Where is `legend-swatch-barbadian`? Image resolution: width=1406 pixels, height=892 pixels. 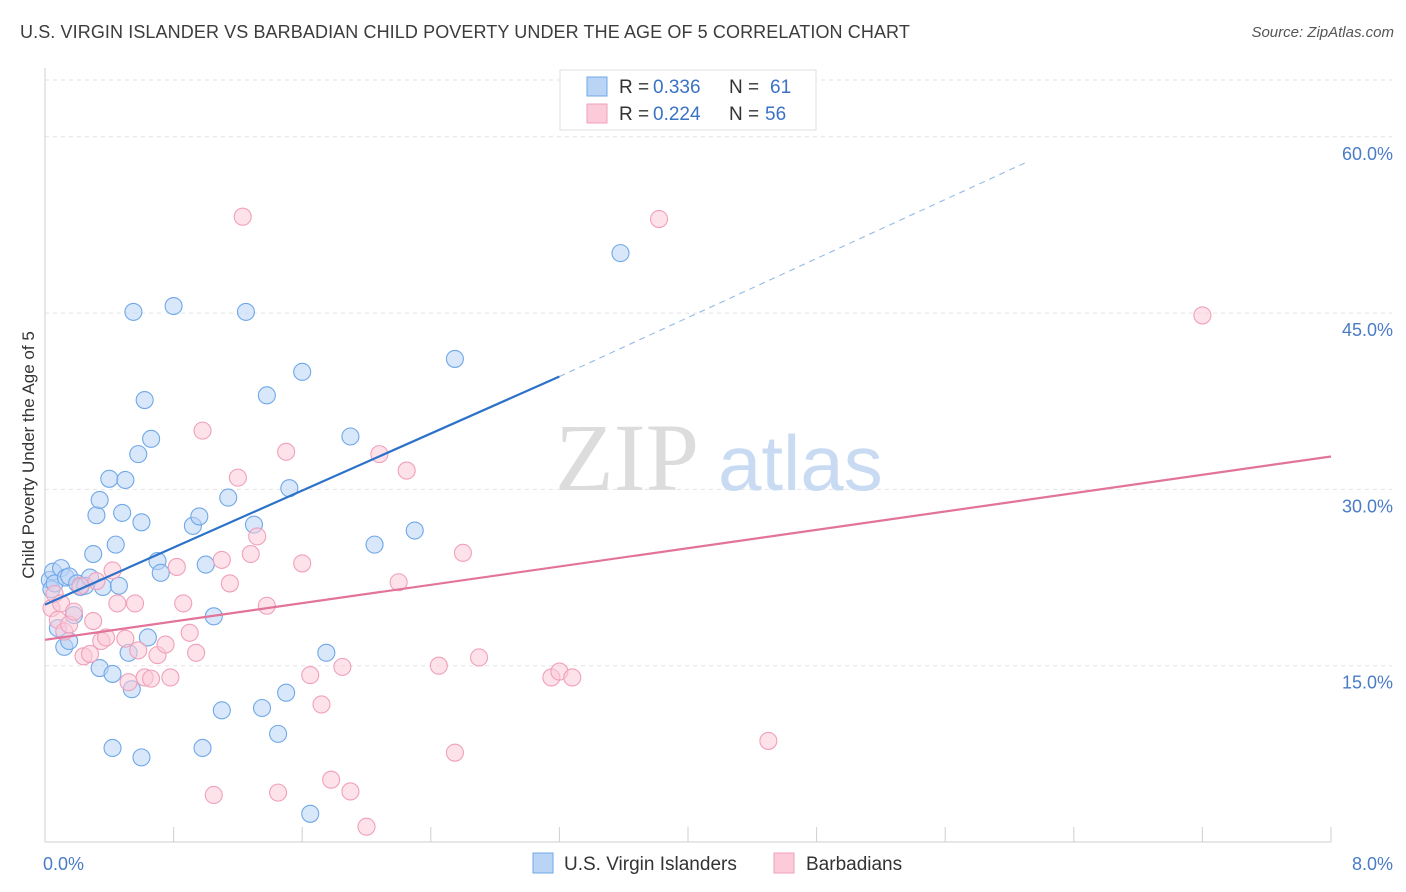 legend-swatch-barbadian is located at coordinates (597, 113).